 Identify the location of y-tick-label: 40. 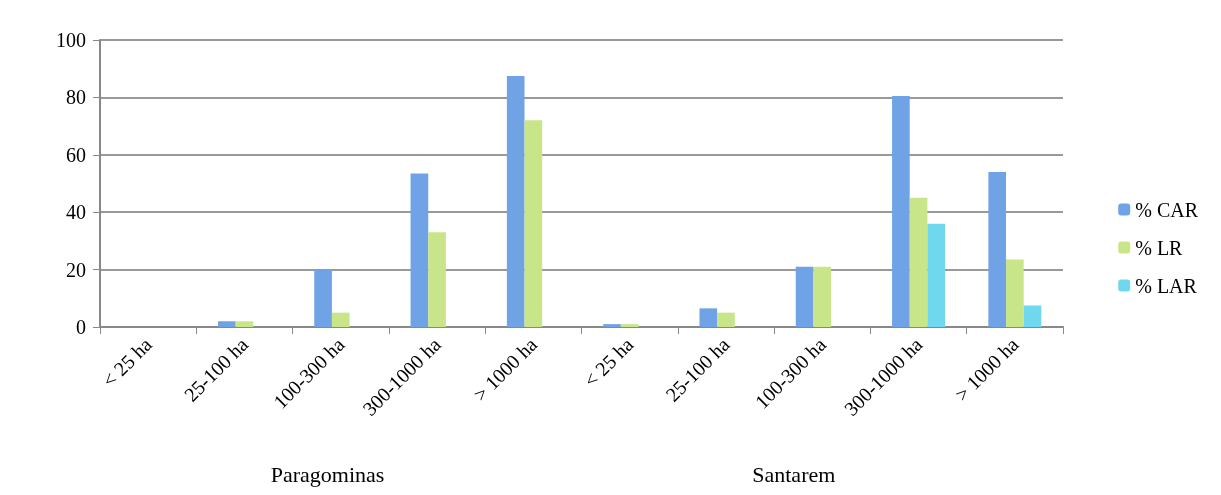
(76, 212).